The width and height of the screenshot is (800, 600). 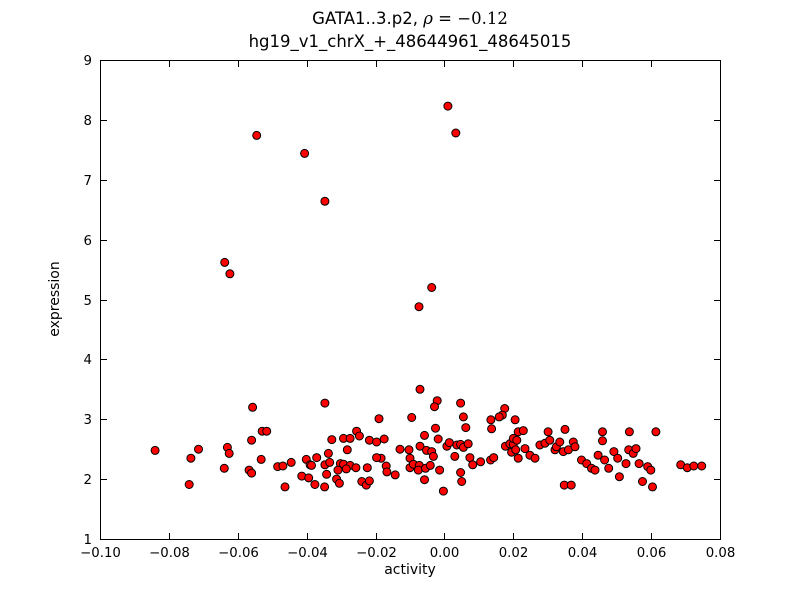 I want to click on x-tick-label: 0.04, so click(x=583, y=553).